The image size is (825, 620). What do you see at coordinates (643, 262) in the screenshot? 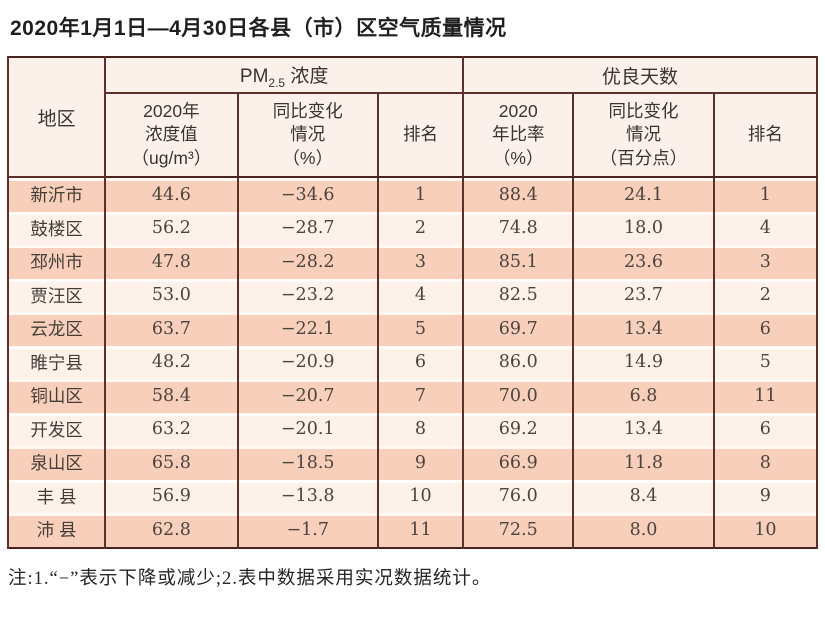
I see `good-change-cell: 23.6` at bounding box center [643, 262].